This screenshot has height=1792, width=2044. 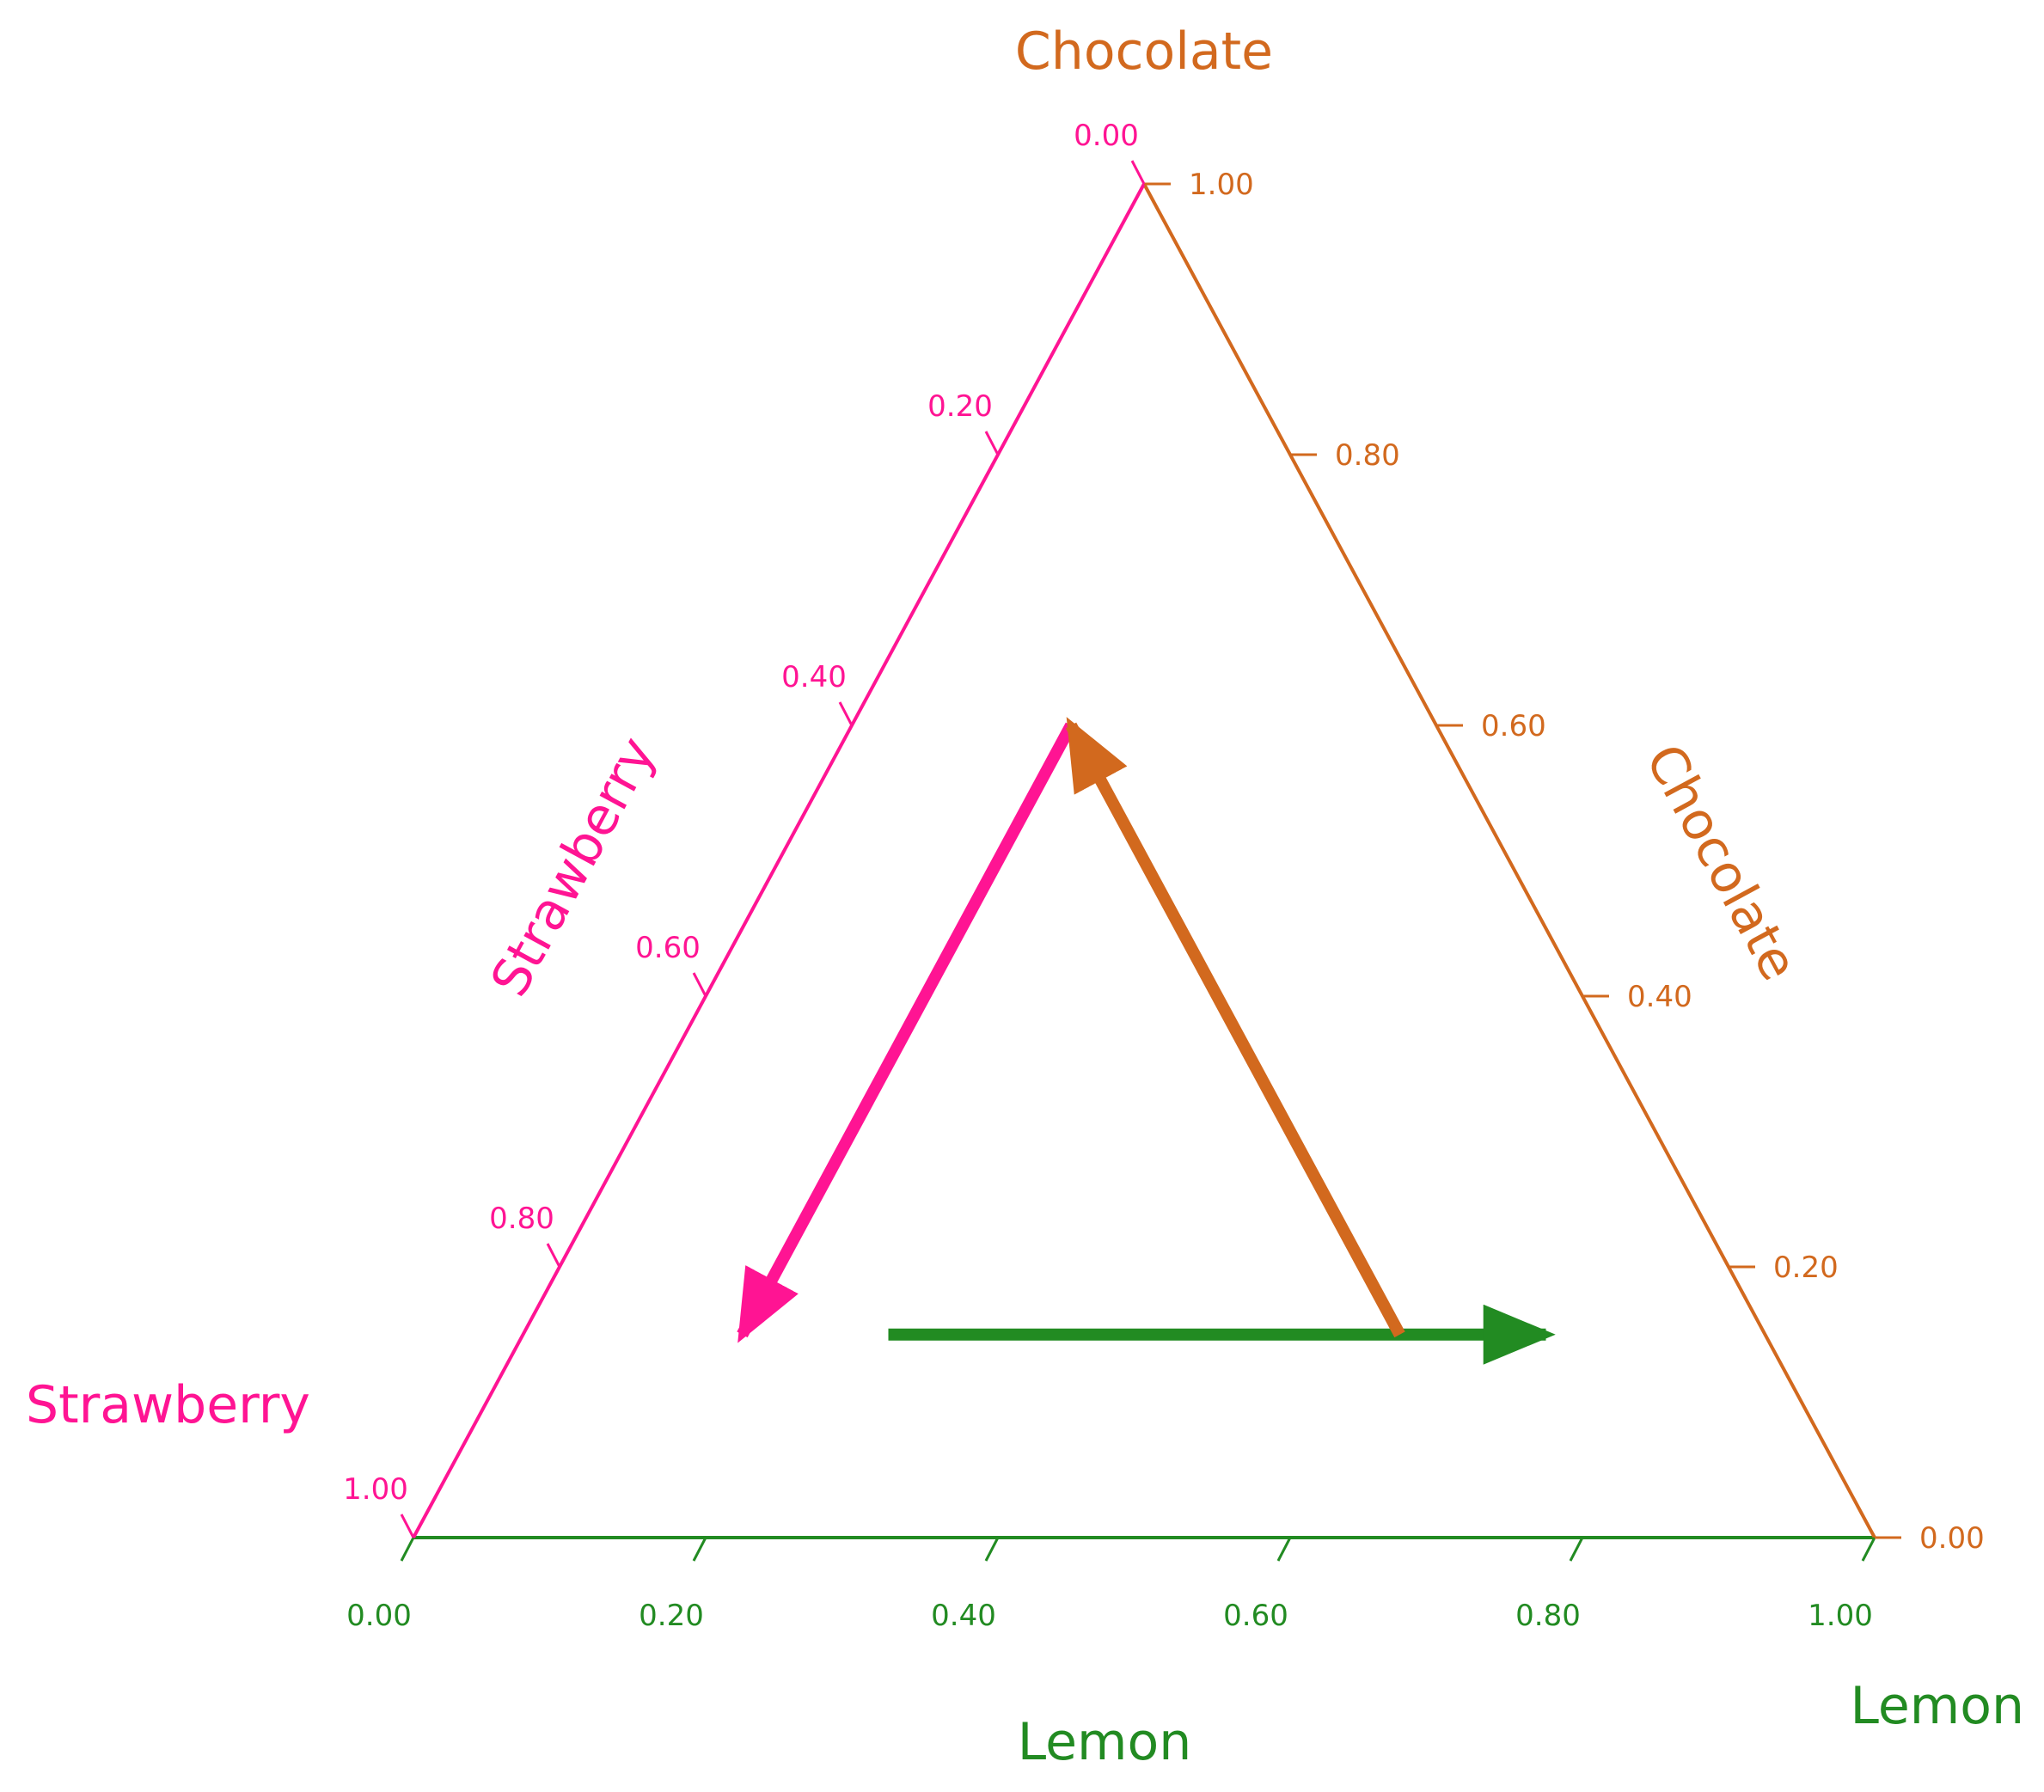 What do you see at coordinates (963, 1616) in the screenshot?
I see `lemon-tick-label: 0.40` at bounding box center [963, 1616].